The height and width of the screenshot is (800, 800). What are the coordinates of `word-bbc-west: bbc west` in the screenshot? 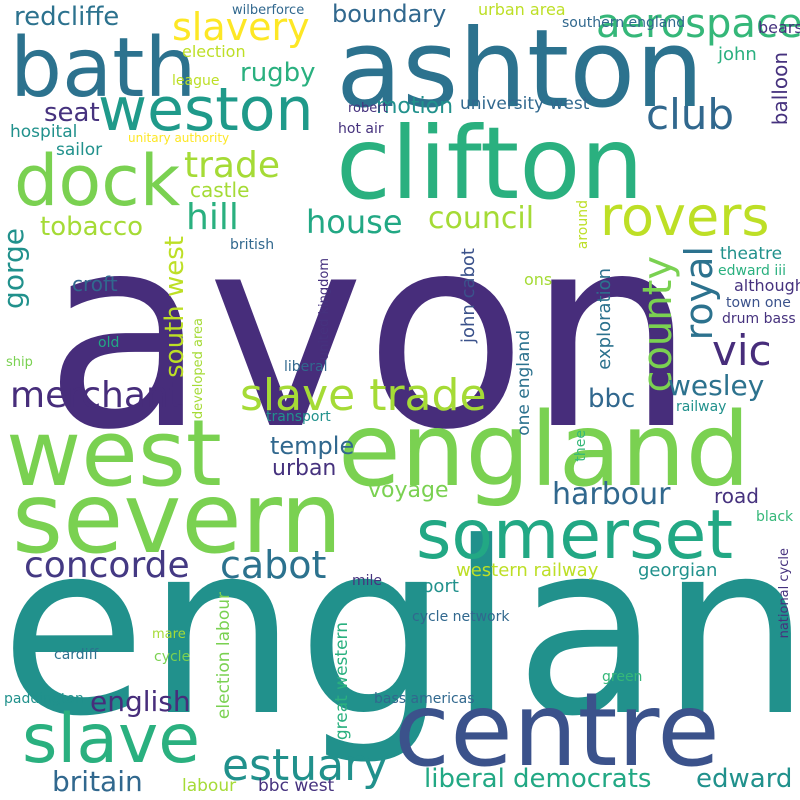 It's located at (296, 786).